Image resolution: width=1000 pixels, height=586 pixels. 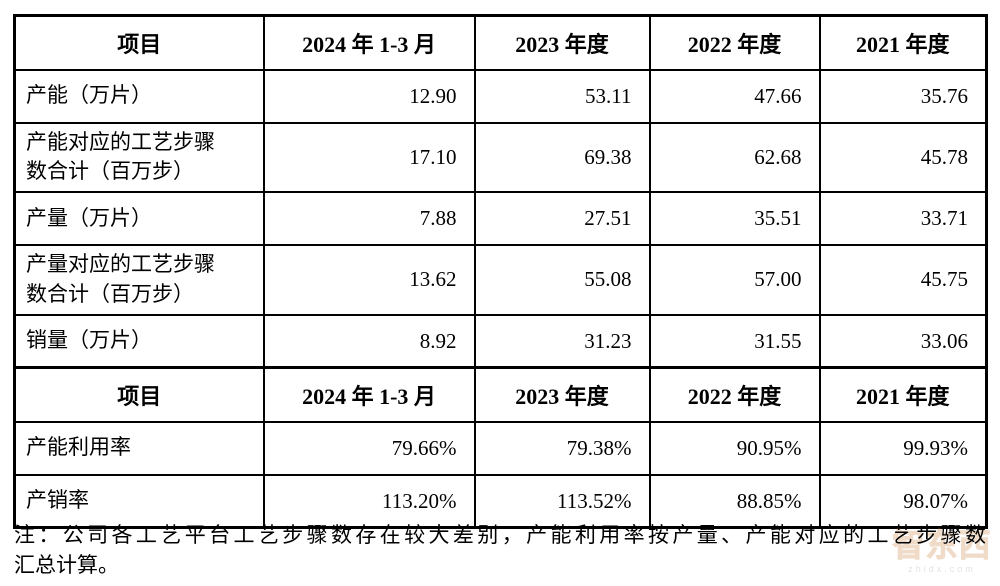 What do you see at coordinates (734, 341) in the screenshot?
I see `value-cell: 31.55` at bounding box center [734, 341].